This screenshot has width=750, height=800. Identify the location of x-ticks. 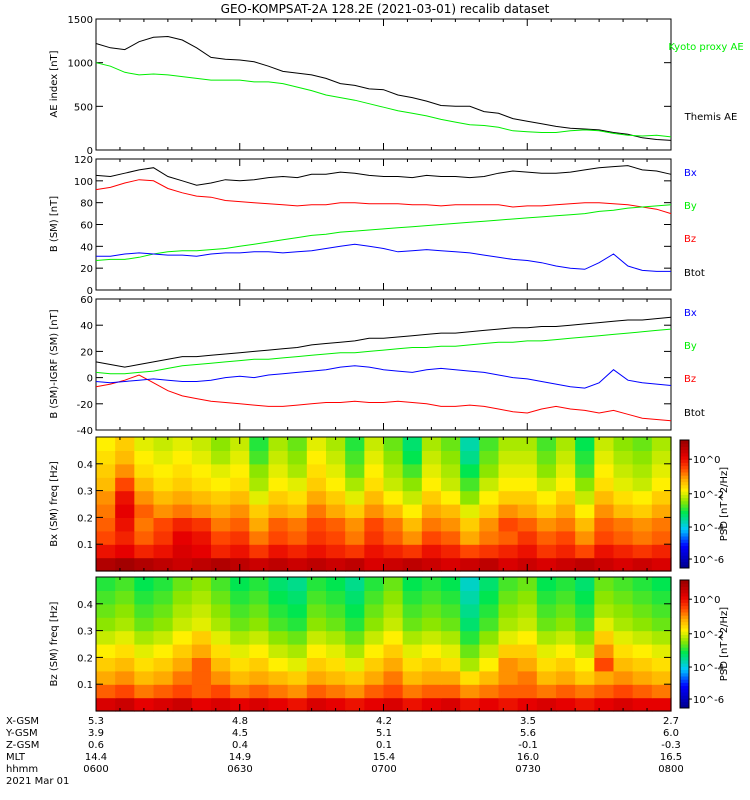
(383, 644).